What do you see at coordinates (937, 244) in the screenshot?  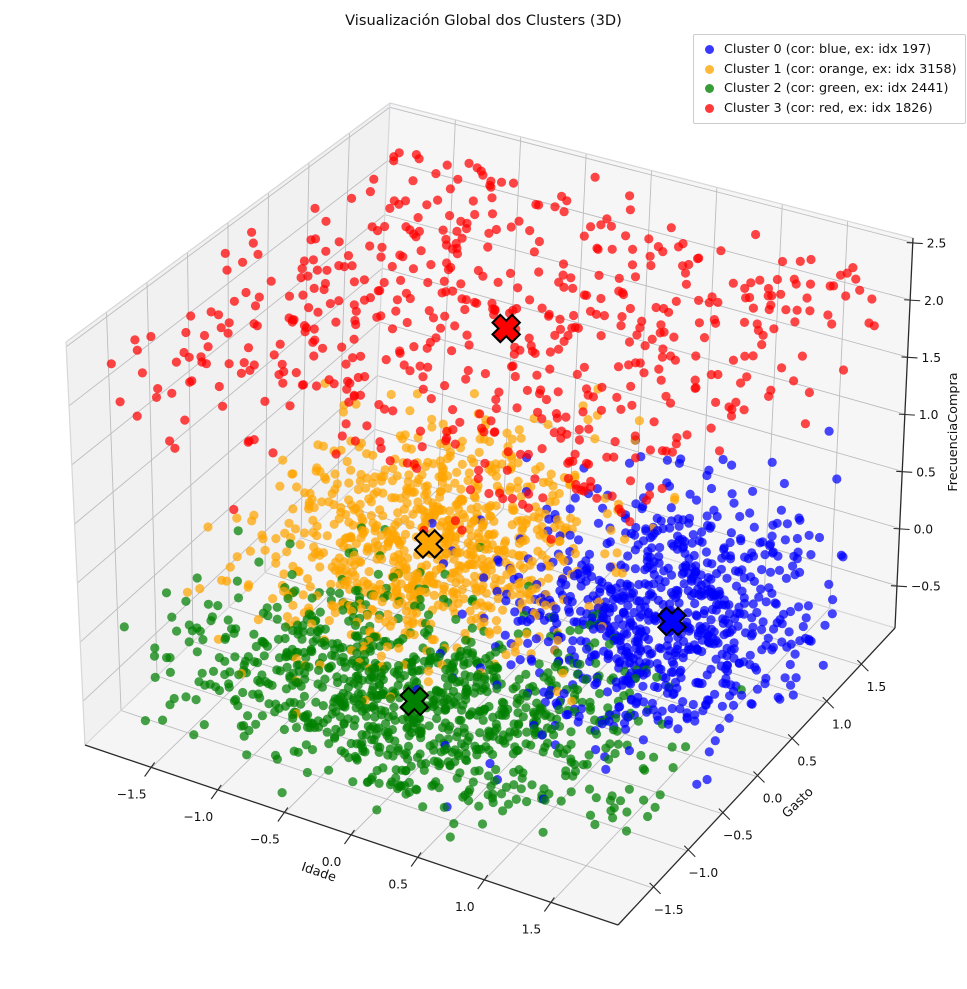 I see `z-tick-label: 2.5` at bounding box center [937, 244].